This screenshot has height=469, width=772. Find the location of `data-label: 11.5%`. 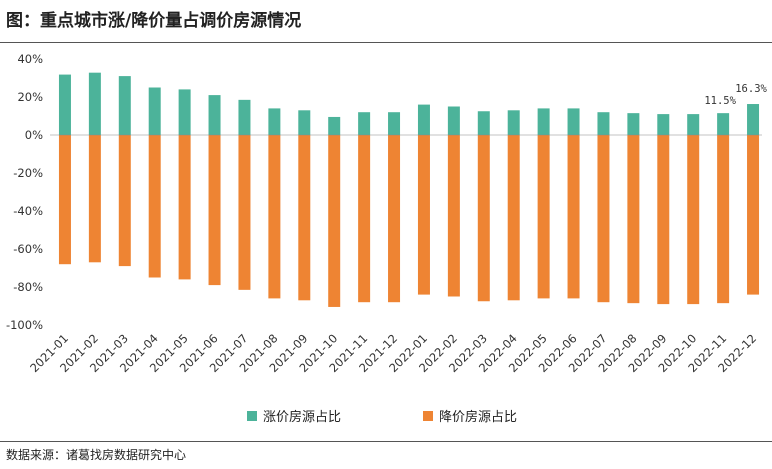

data-label: 11.5% is located at coordinates (720, 101).